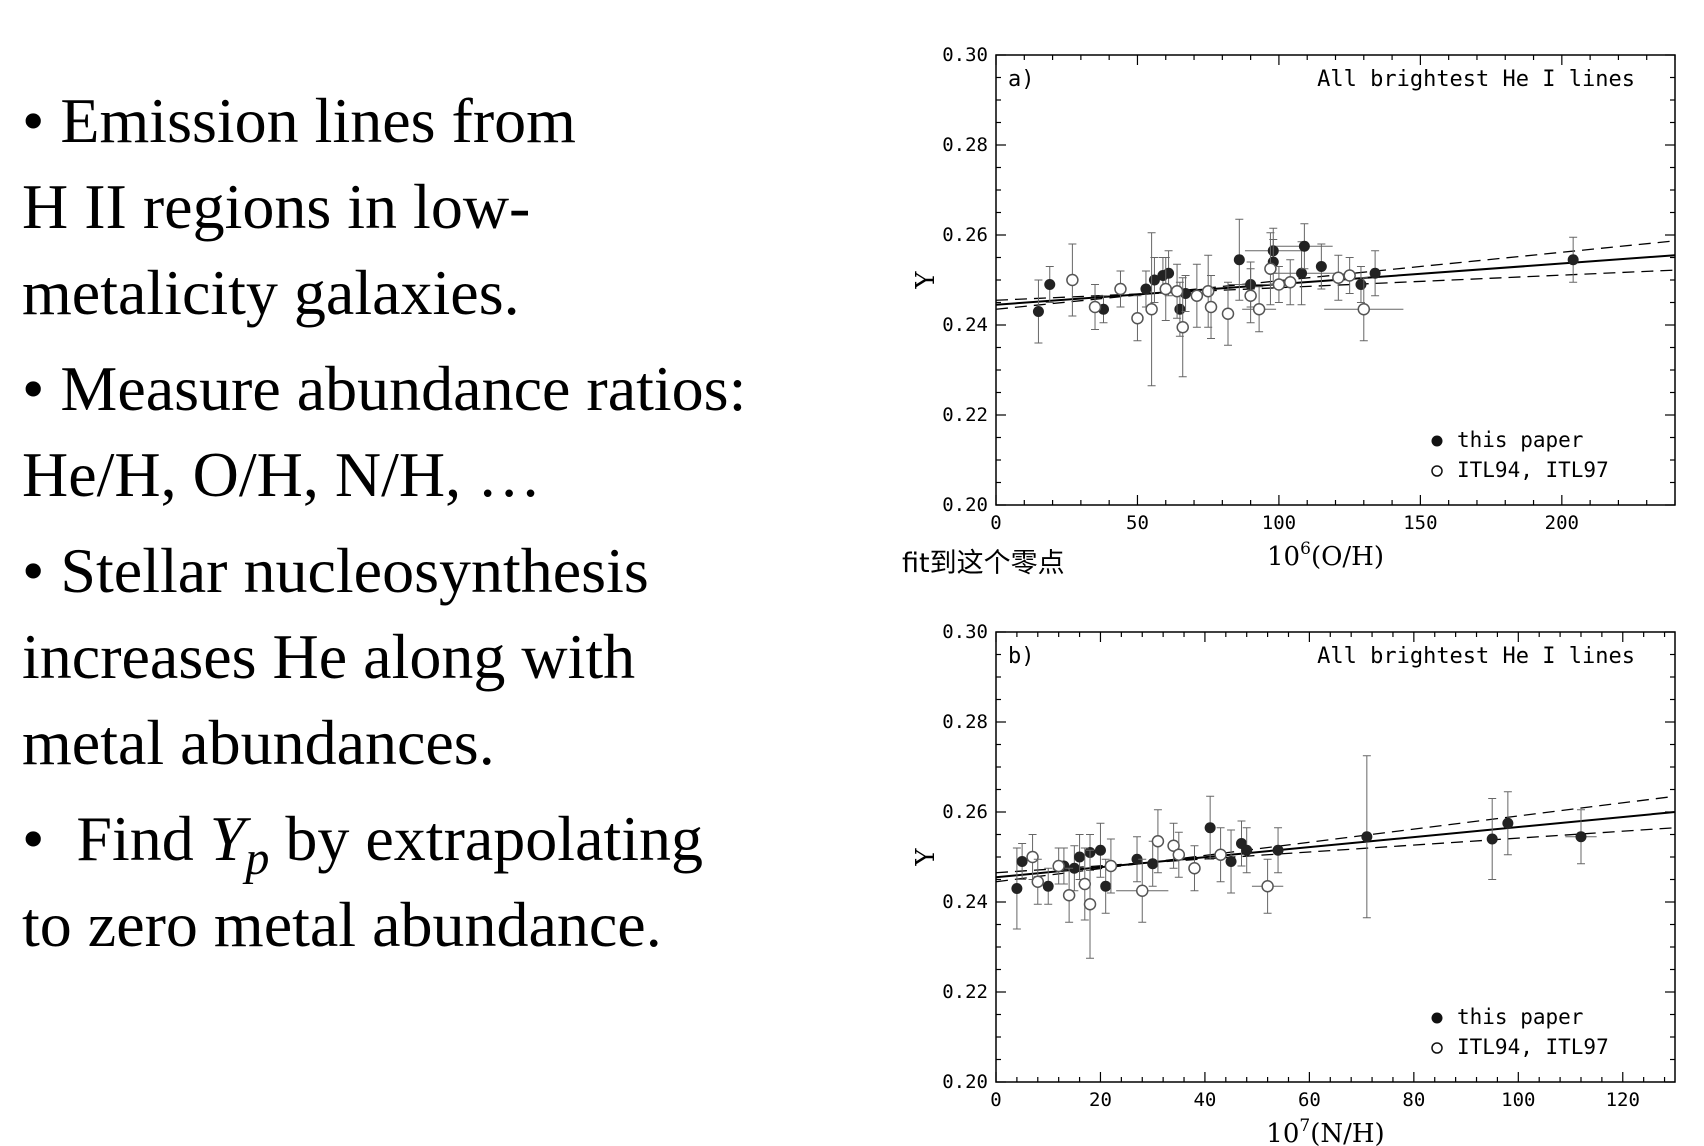 Image resolution: width=1704 pixels, height=1146 pixels. Describe the element at coordinates (995, 523) in the screenshot. I see `x-tick-label: 0` at that location.